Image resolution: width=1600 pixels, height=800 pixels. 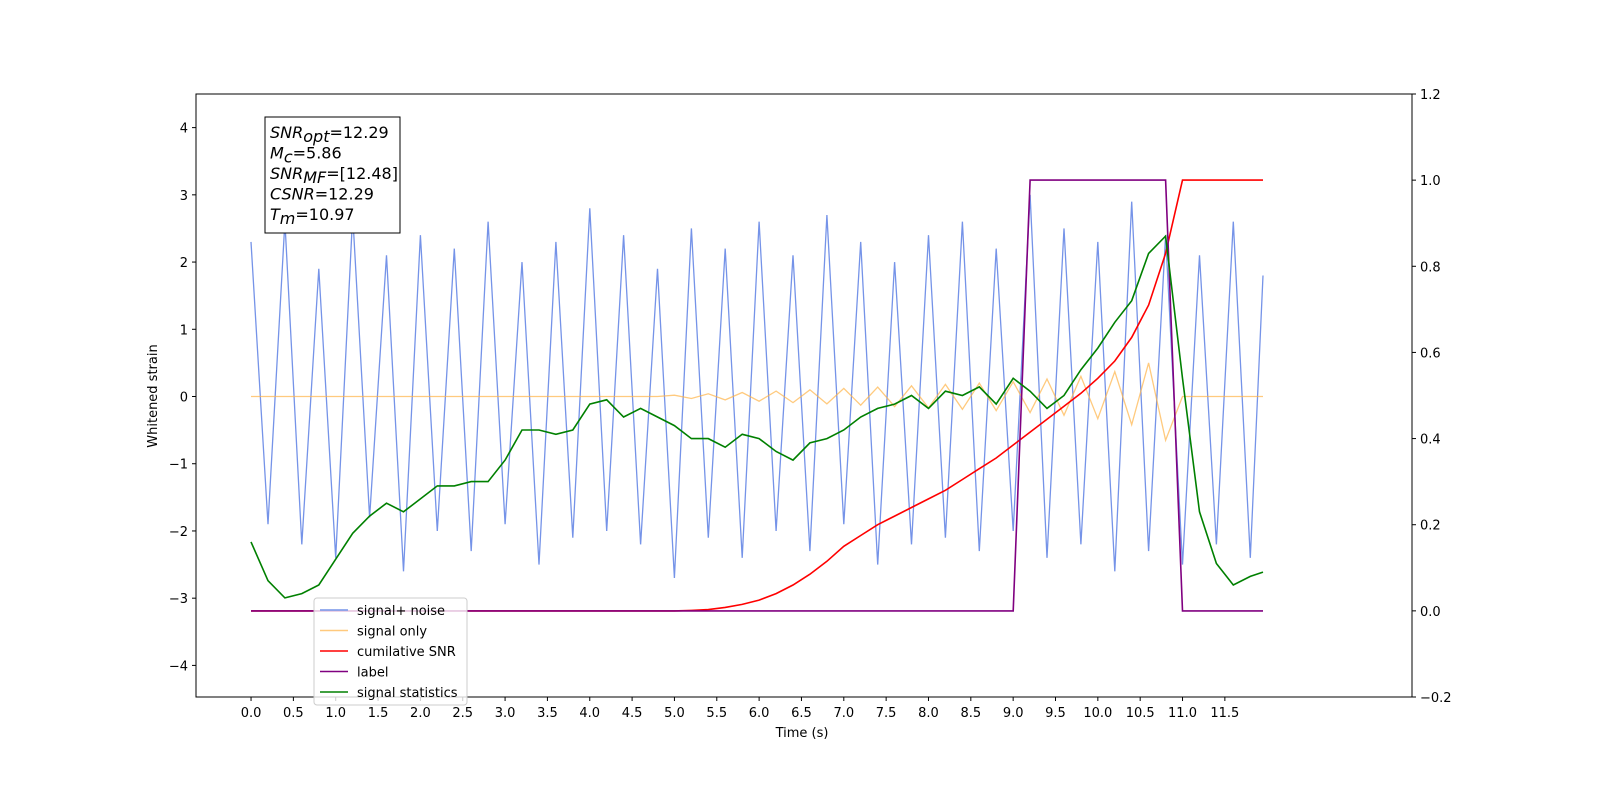 I want to click on annotation-symbol: M, so click(x=277, y=153).